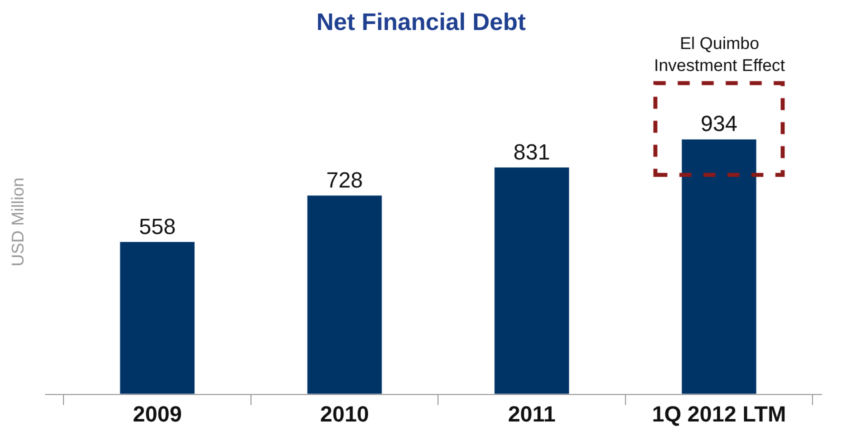 Image resolution: width=842 pixels, height=444 pixels. I want to click on x-tick-label: 2009, so click(157, 413).